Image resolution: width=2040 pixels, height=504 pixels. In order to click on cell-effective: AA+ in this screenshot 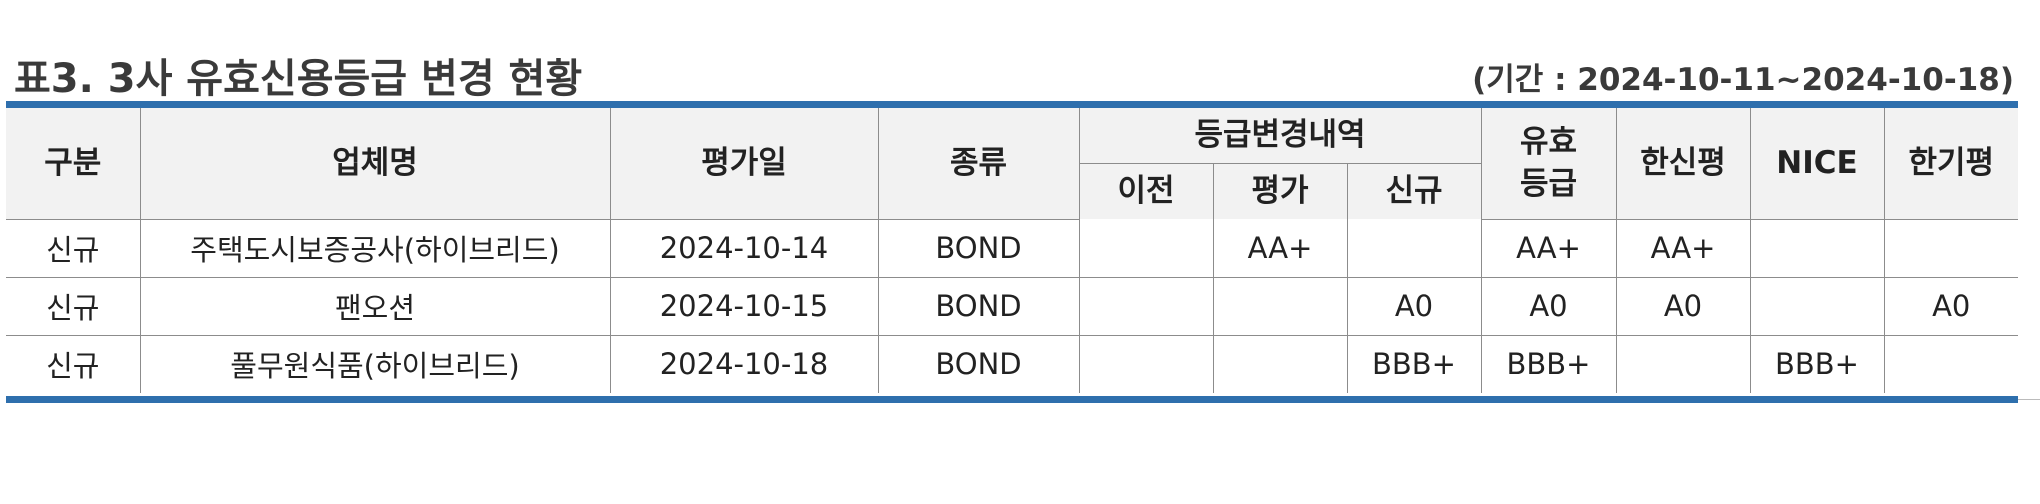, I will do `click(1548, 248)`.